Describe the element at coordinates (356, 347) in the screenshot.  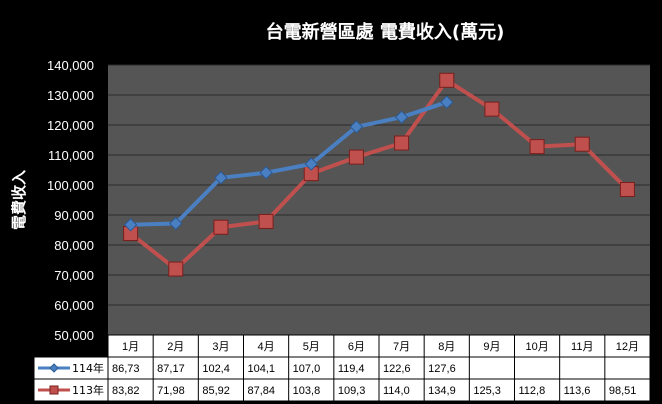
I see `x-tick-label: 6月` at that location.